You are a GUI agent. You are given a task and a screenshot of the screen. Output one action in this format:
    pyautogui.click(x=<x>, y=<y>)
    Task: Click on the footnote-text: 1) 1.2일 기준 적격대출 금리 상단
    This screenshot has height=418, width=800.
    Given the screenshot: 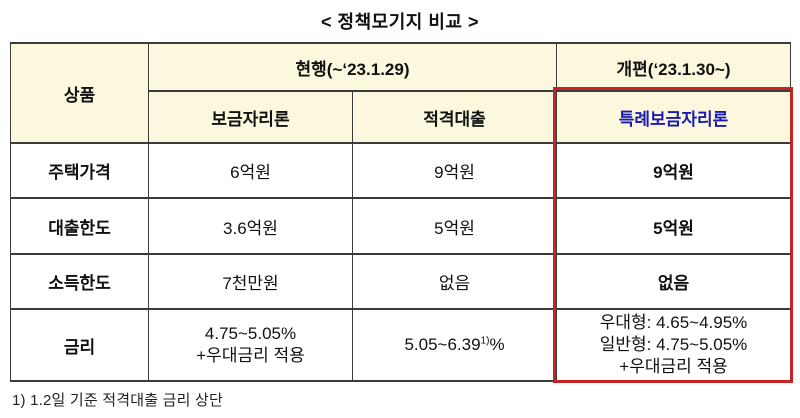 What is the action you would take?
    pyautogui.click(x=118, y=400)
    